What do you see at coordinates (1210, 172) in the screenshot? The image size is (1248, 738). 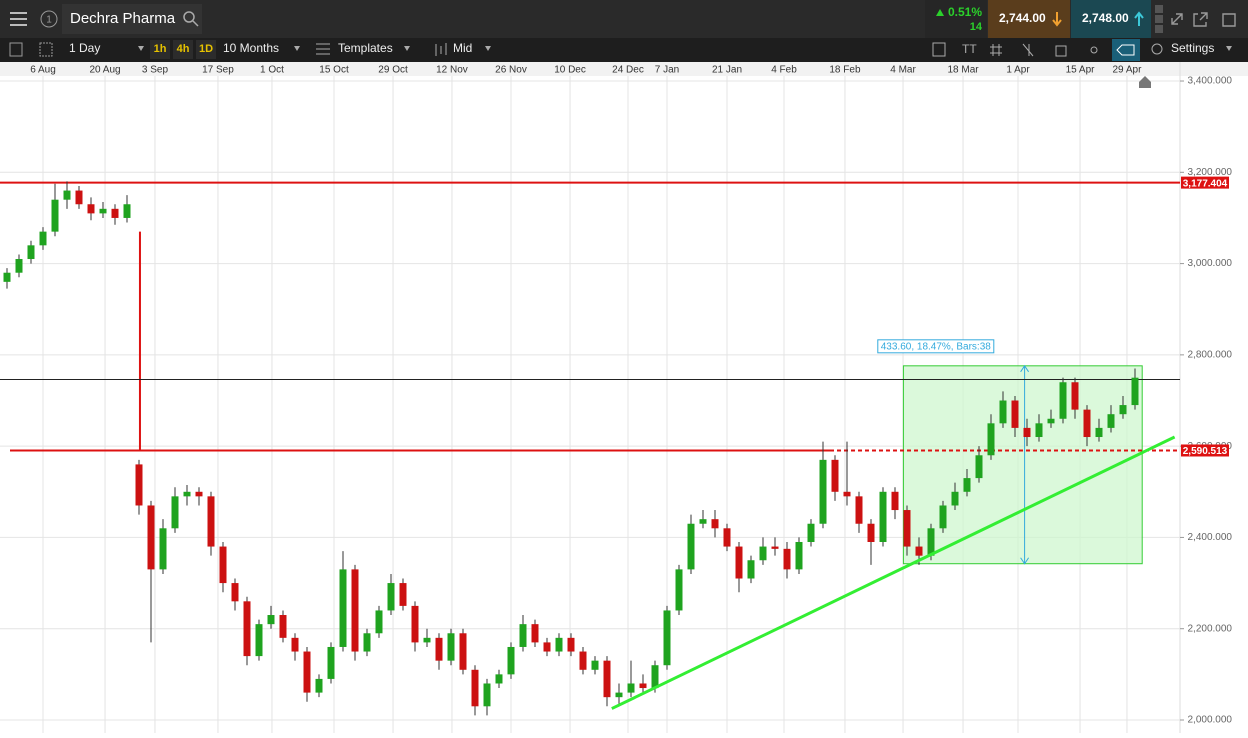 I see `y-tick-label: 3,200.000` at bounding box center [1210, 172].